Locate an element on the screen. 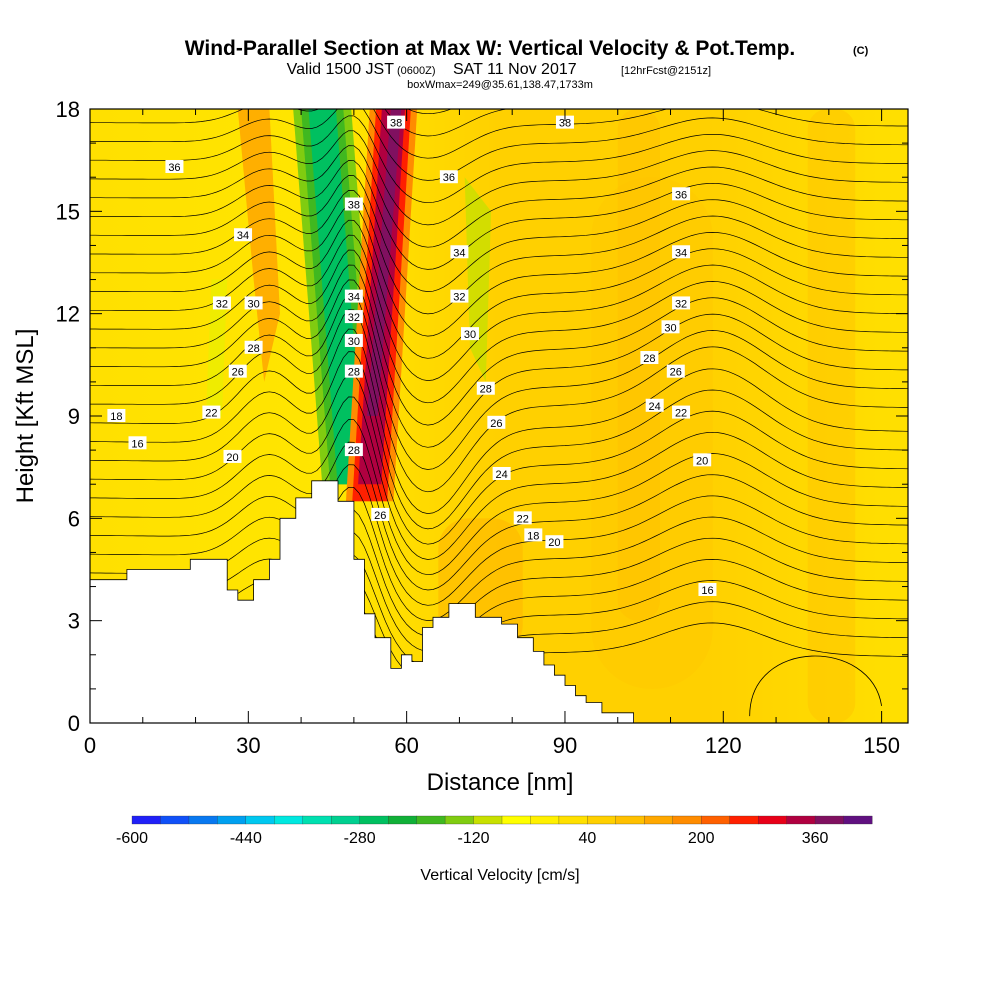 Image resolution: width=1000 pixels, height=1000 pixels. x-tick-label: 30 is located at coordinates (248, 745).